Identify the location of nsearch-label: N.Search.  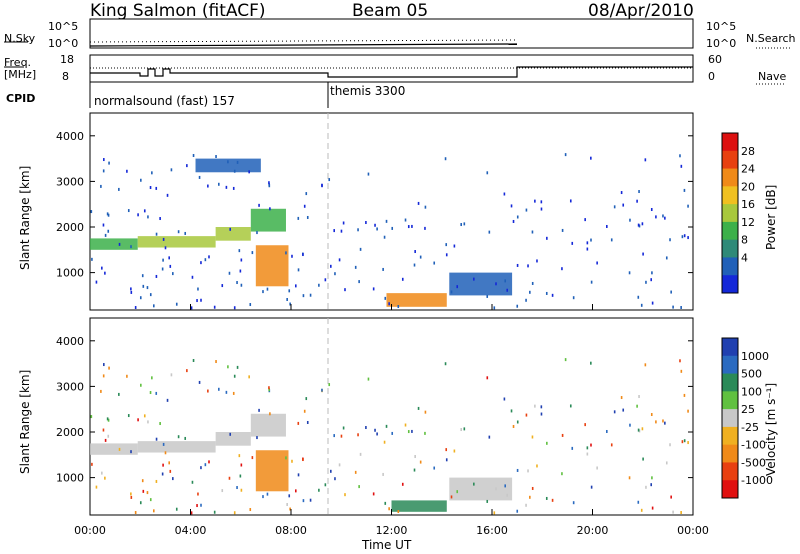
(771, 38).